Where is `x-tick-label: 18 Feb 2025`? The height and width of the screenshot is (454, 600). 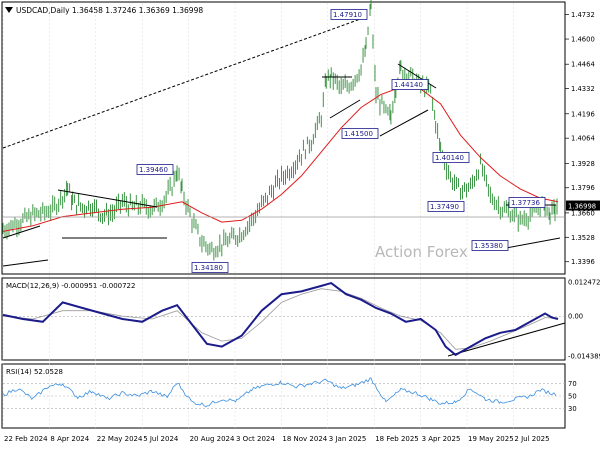
x-tick-label: 18 Feb 2025 is located at coordinates (397, 439).